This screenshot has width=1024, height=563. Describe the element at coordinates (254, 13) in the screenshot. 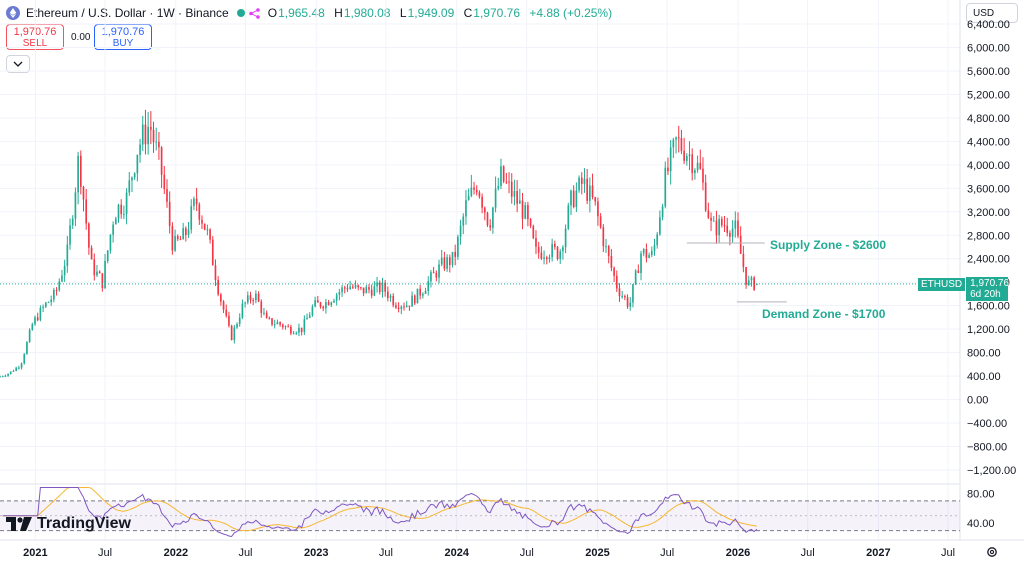

I see `share-icon` at that location.